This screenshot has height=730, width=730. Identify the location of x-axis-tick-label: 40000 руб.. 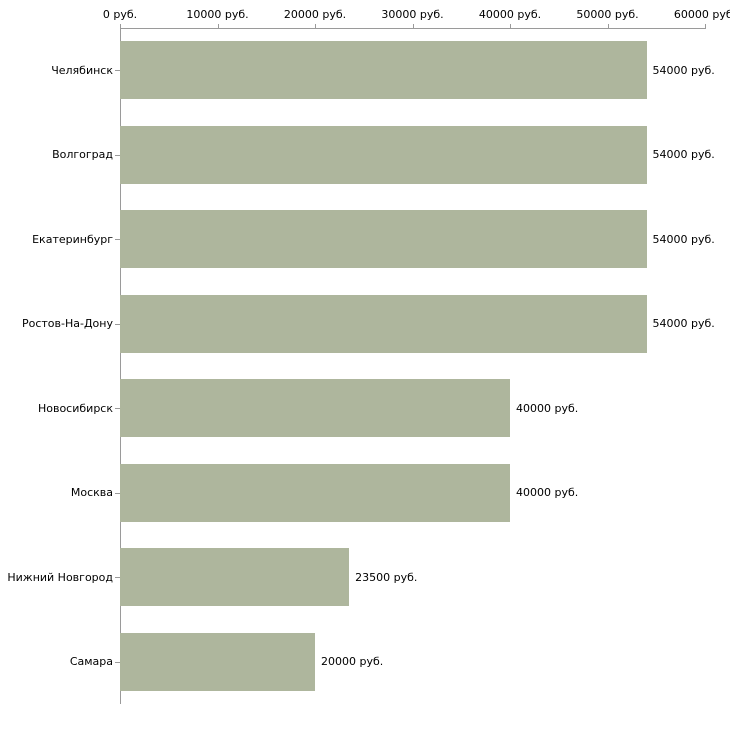
(510, 14).